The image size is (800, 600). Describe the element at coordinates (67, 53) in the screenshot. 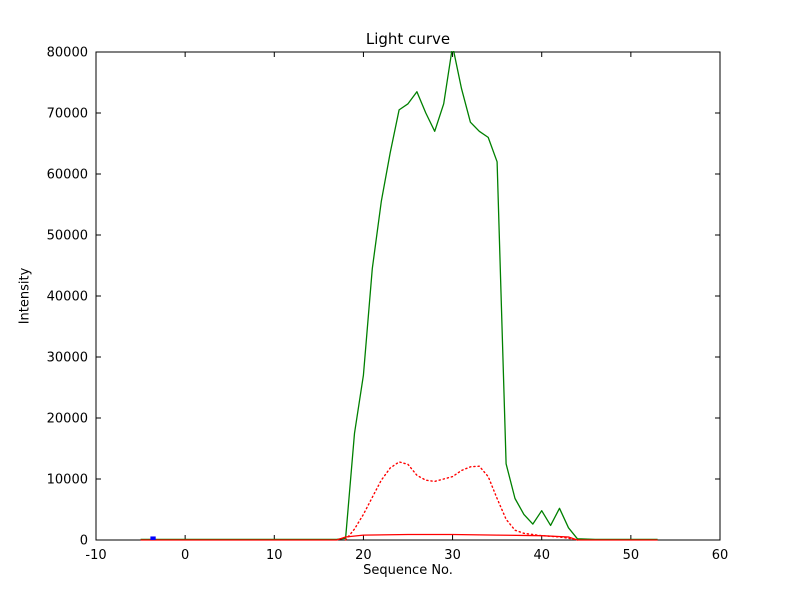

I see `y-tick-label: 80000` at that location.